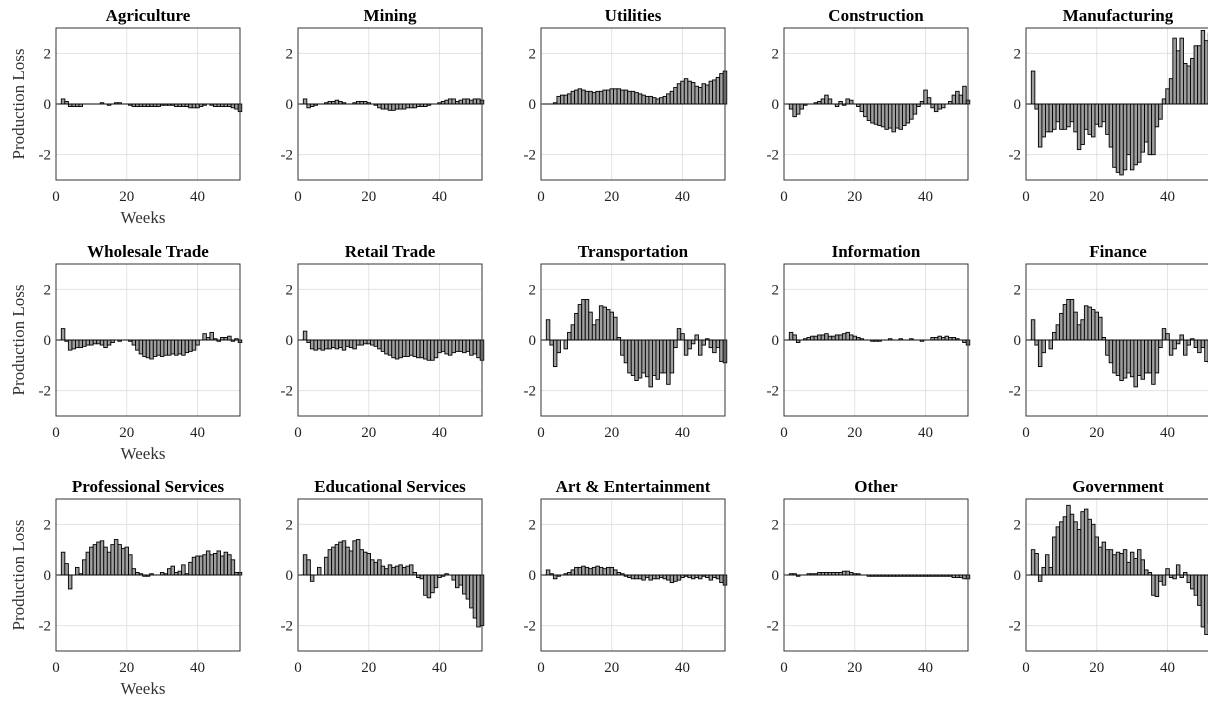 The height and width of the screenshot is (704, 1208). What do you see at coordinates (876, 251) in the screenshot?
I see `panel-title: Information` at bounding box center [876, 251].